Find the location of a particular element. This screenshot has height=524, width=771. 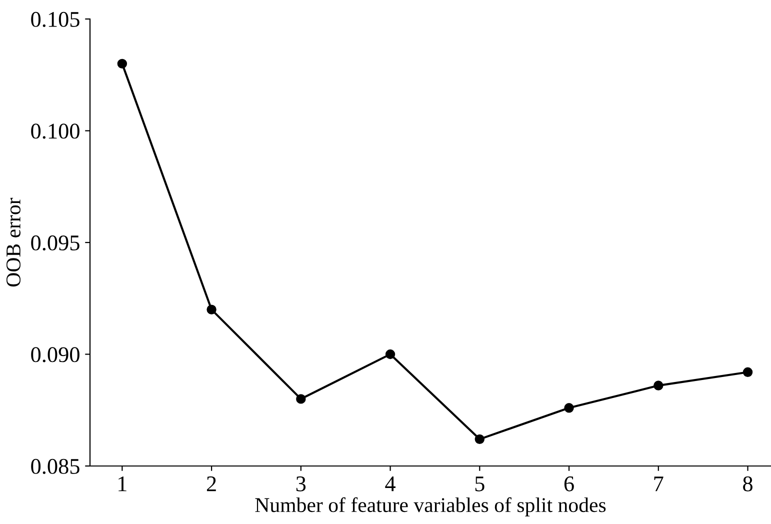

x-tick-label: 5 is located at coordinates (479, 484).